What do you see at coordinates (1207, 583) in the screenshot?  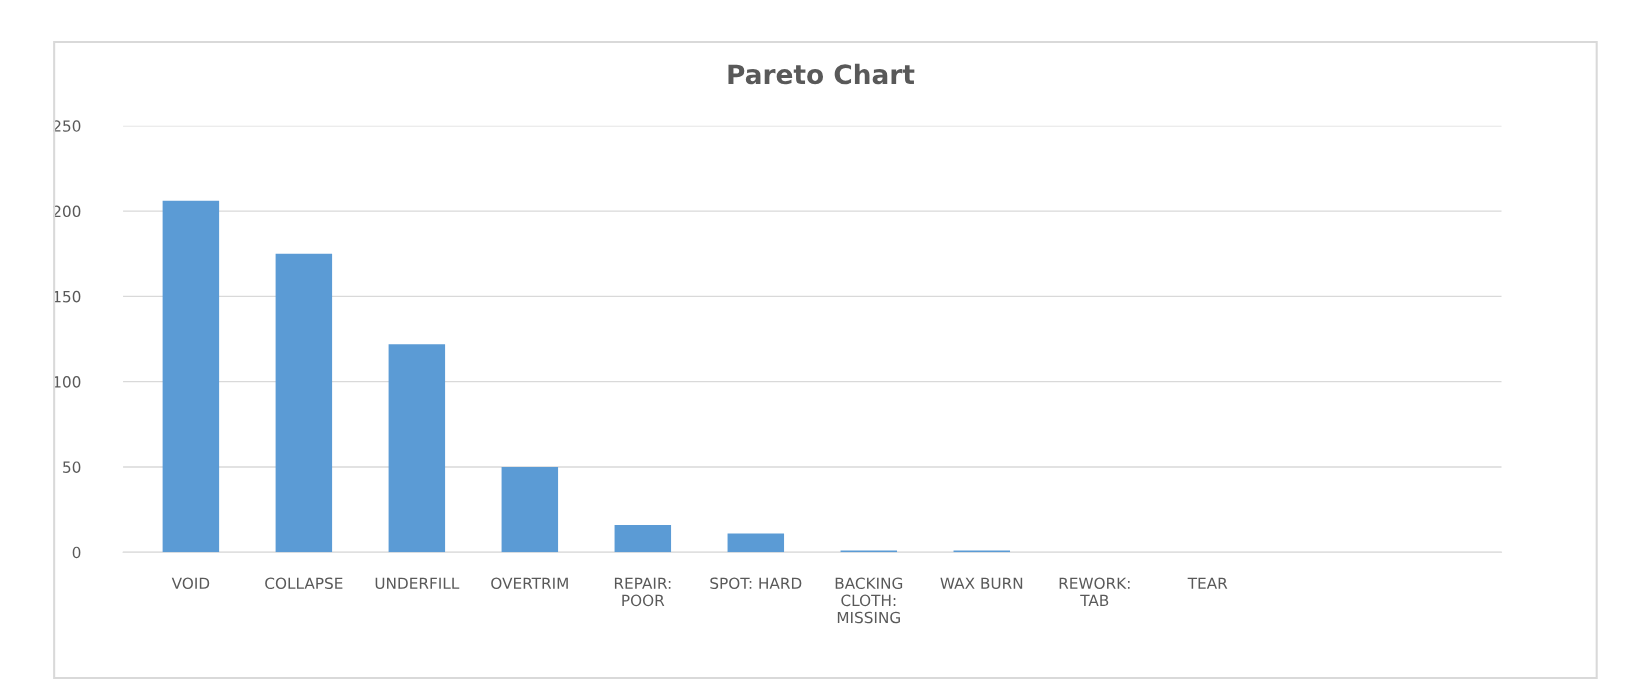 I see `x-tick-label: TEAR` at bounding box center [1207, 583].